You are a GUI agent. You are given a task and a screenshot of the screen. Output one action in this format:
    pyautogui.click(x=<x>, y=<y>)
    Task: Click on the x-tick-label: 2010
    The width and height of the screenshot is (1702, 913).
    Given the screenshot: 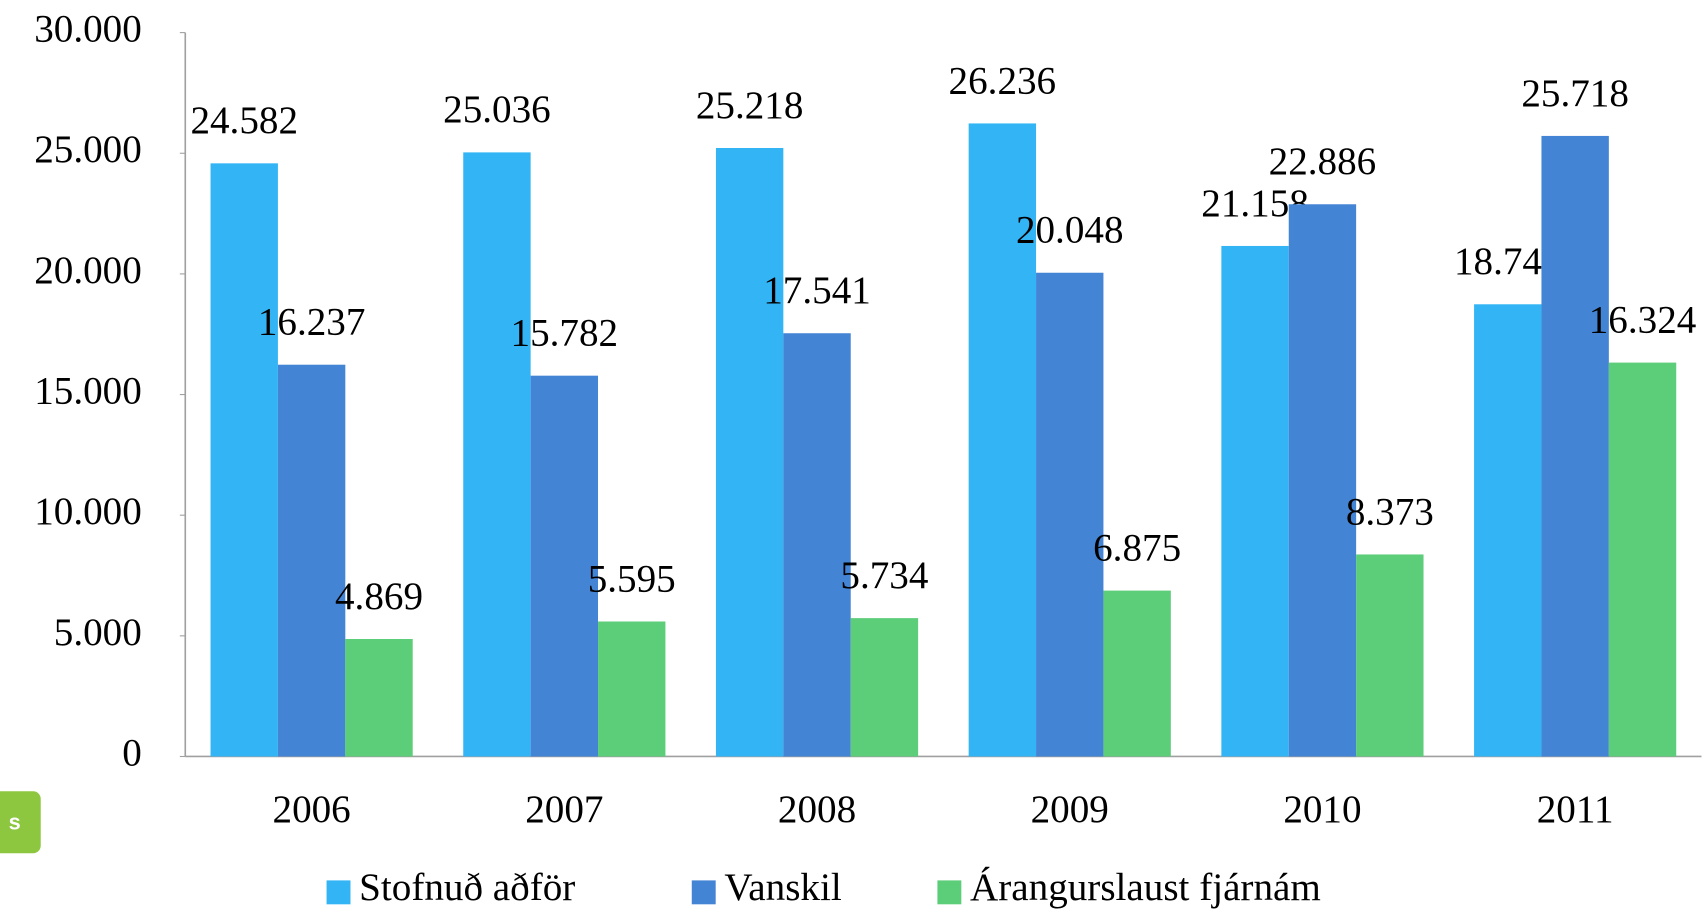 What is the action you would take?
    pyautogui.click(x=1322, y=809)
    